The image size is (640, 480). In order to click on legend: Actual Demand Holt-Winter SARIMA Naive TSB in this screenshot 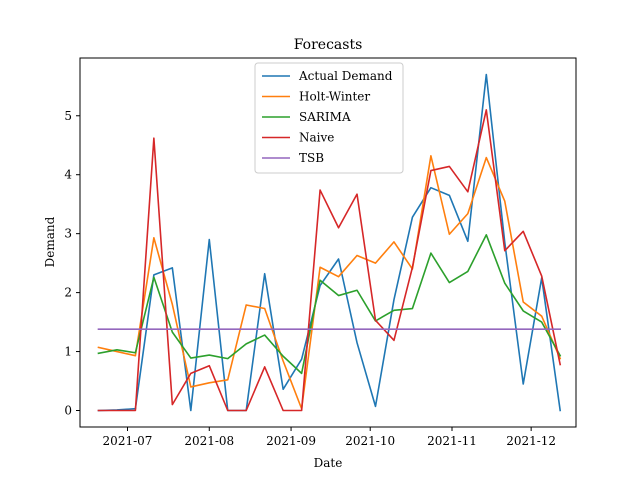, I will do `click(329, 118)`.